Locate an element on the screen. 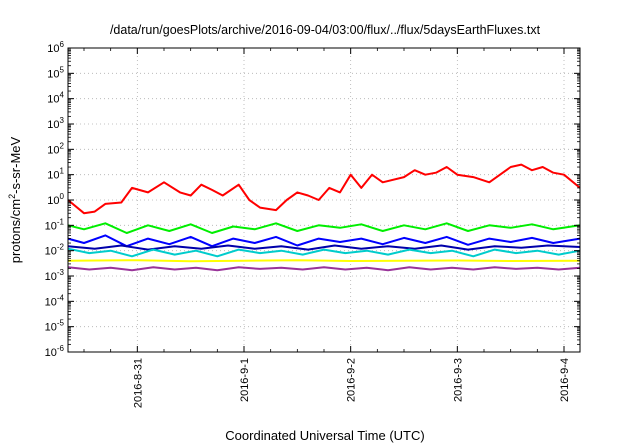 The width and height of the screenshot is (640, 448). y-tick-label: 10⁰ is located at coordinates (55, 199).